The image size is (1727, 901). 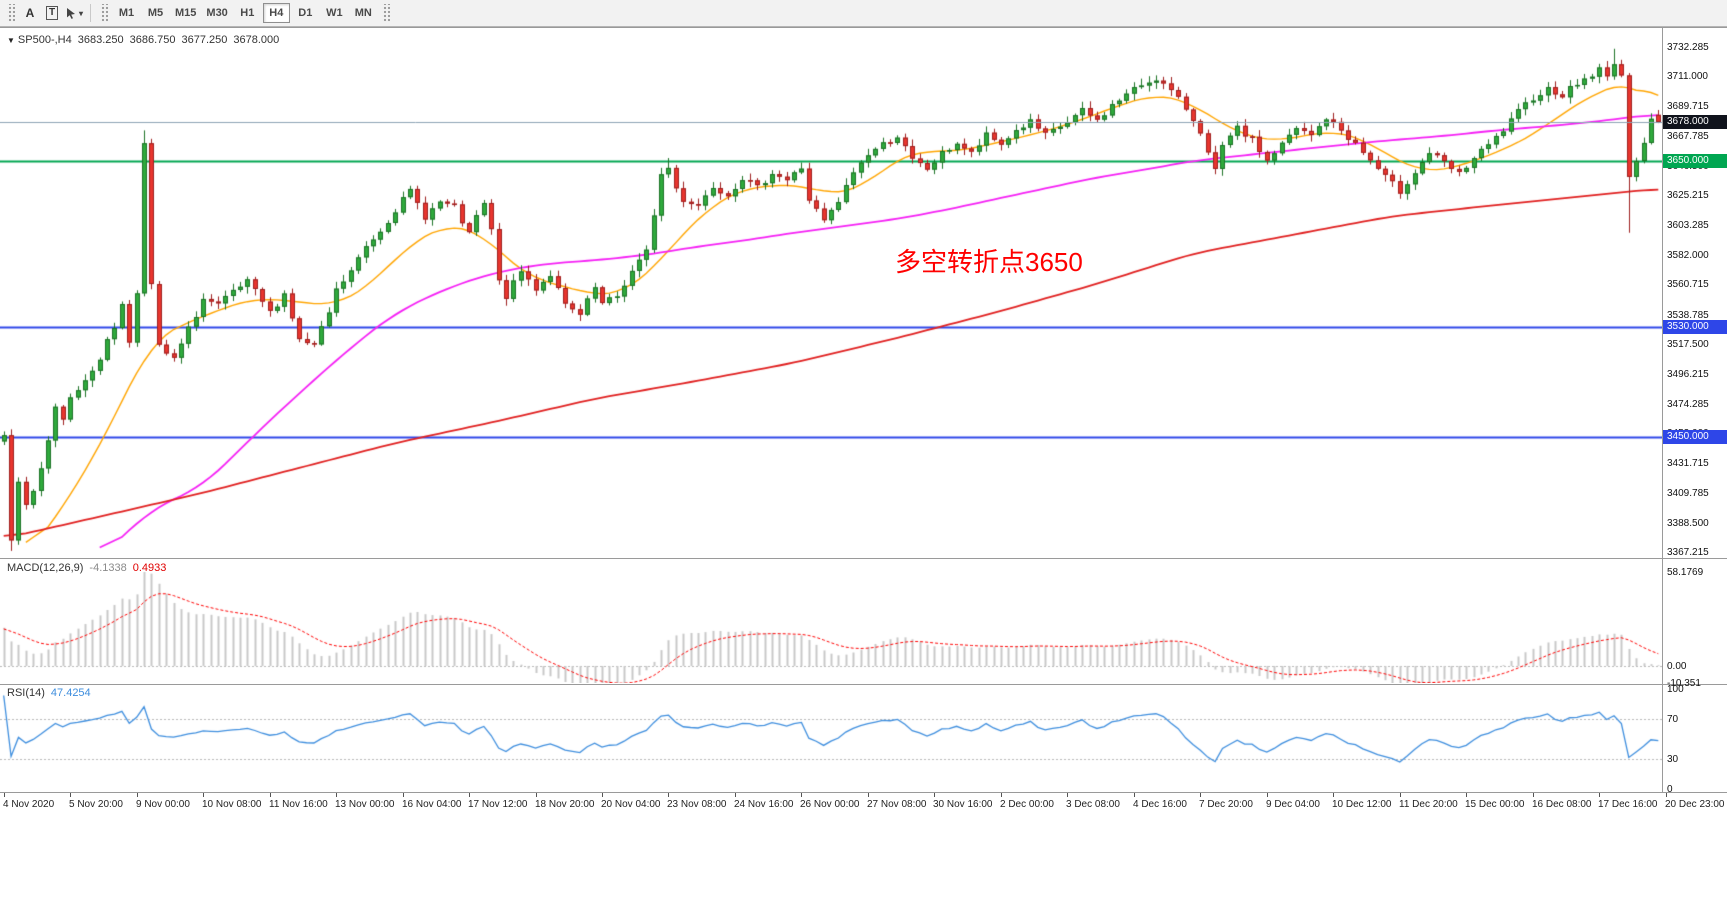 I want to click on macd-panel-canvas, so click(x=831, y=621).